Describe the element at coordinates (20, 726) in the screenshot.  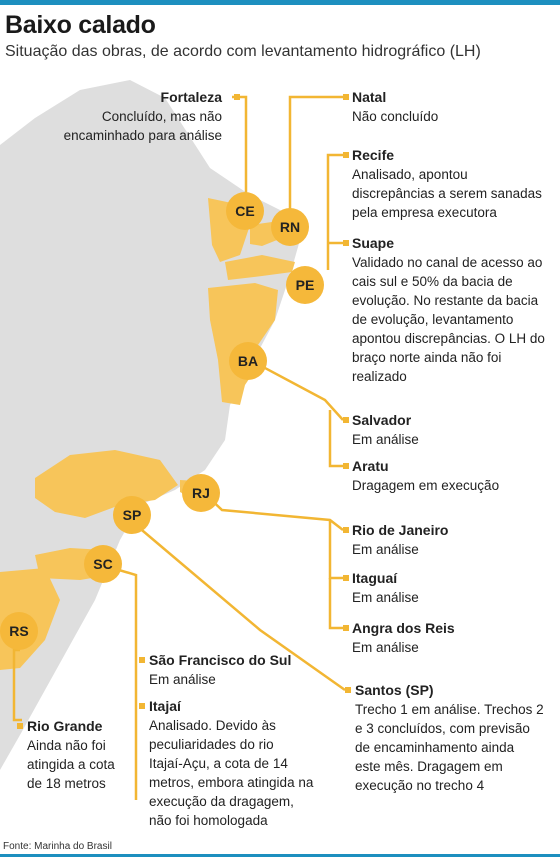
I see `bullet-riogrande` at that location.